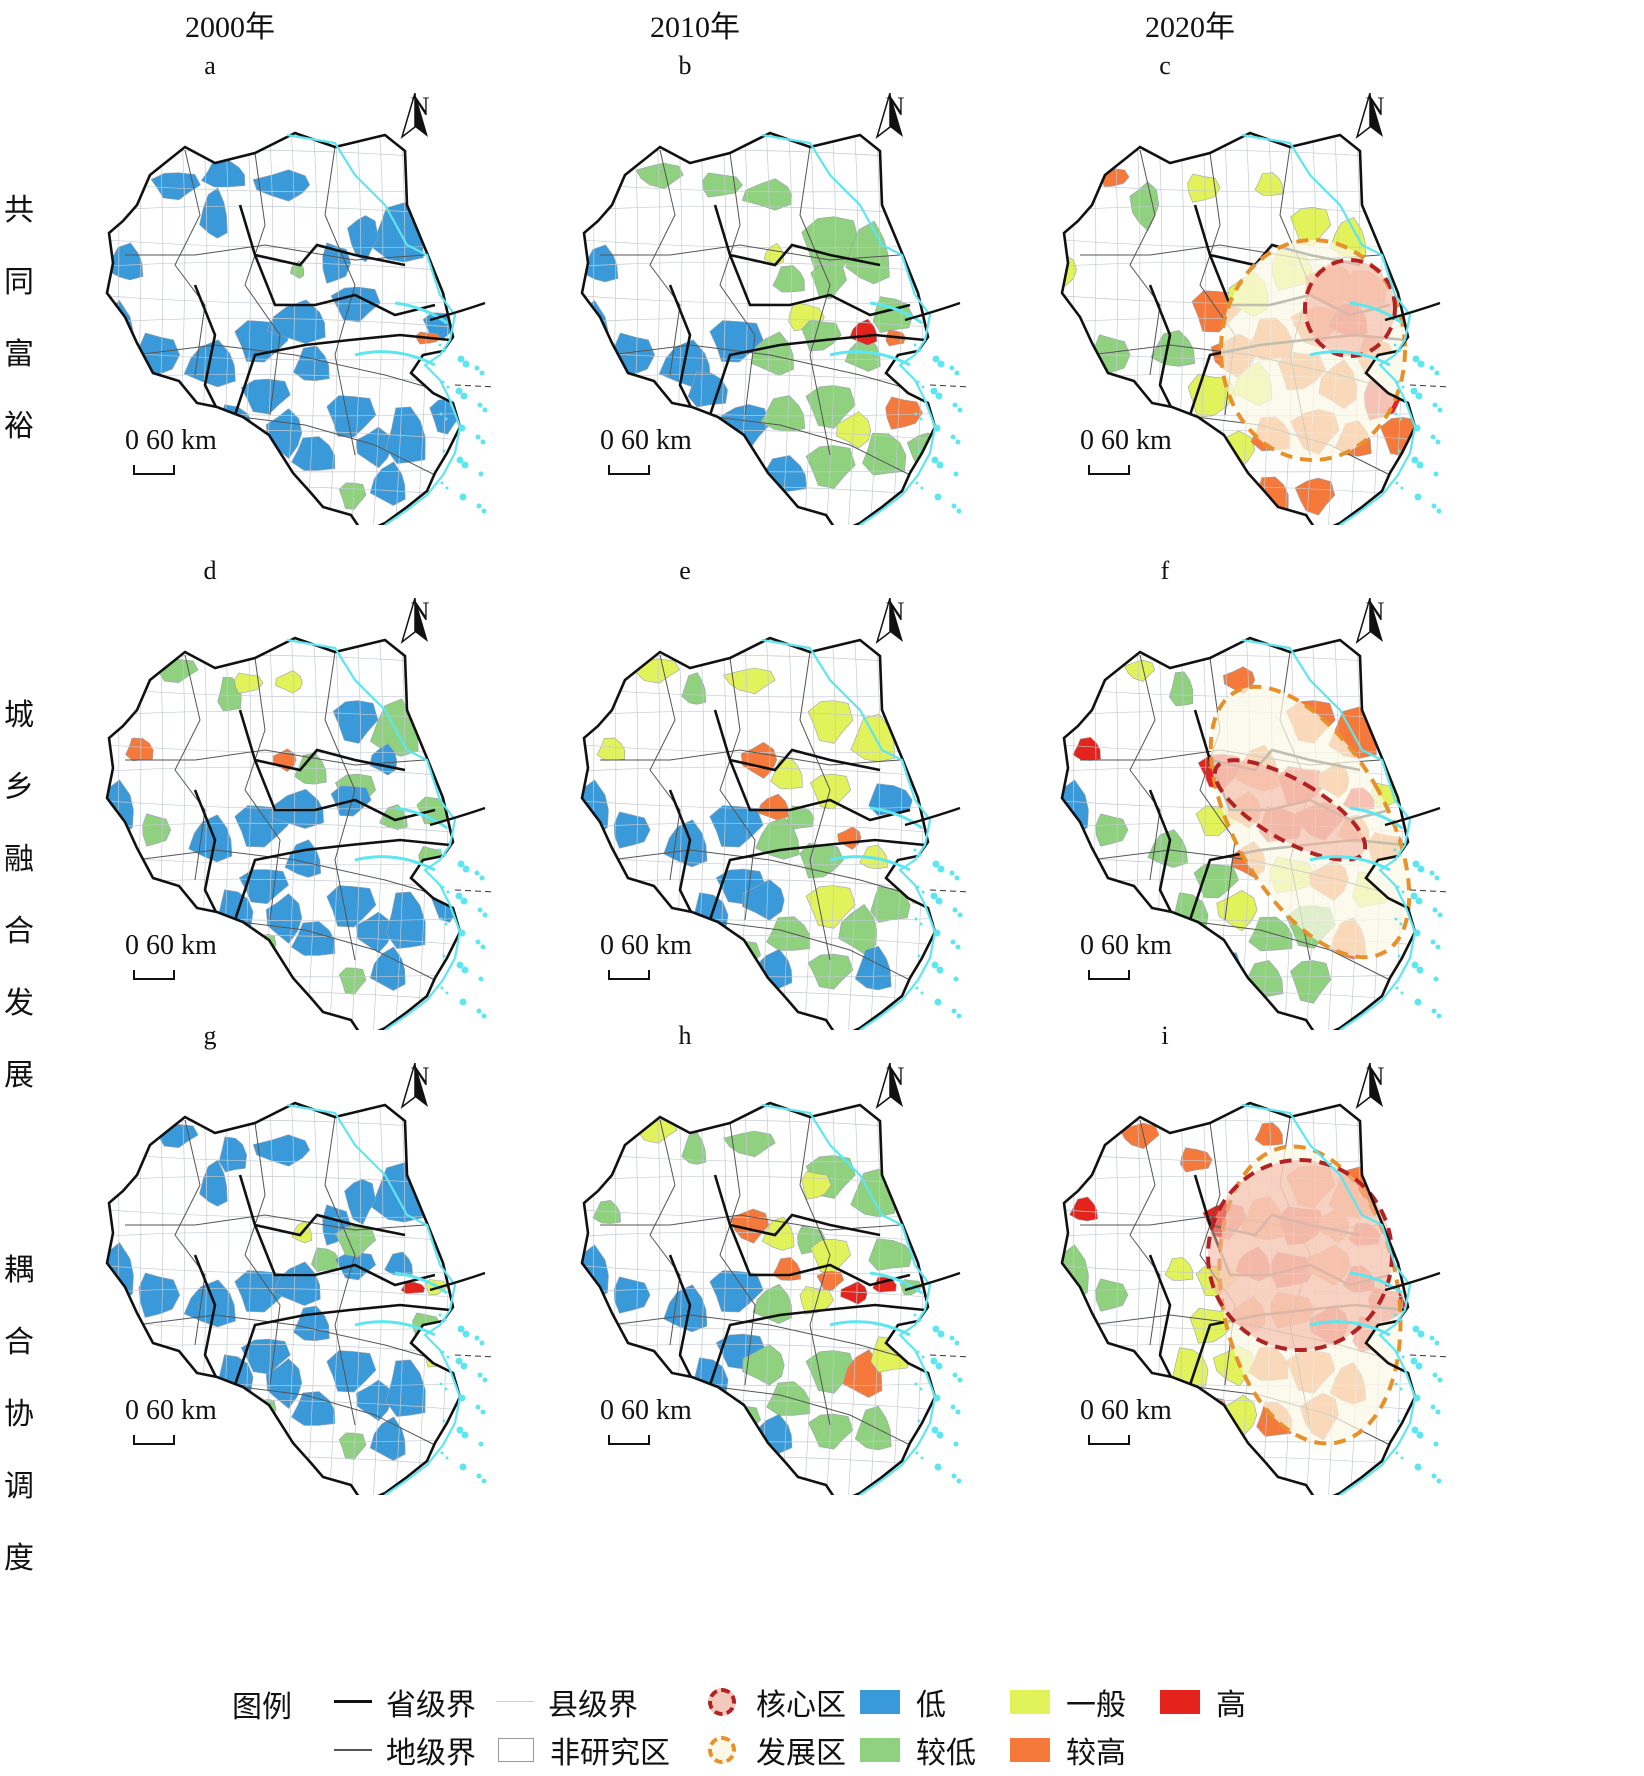 This screenshot has height=1776, width=1644. I want to click on scale-bar-icon, so click(629, 470).